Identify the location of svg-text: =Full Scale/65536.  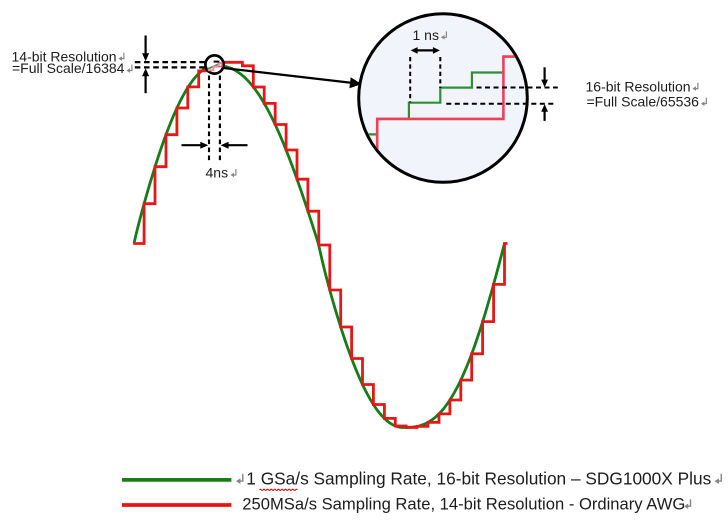
(643, 101).